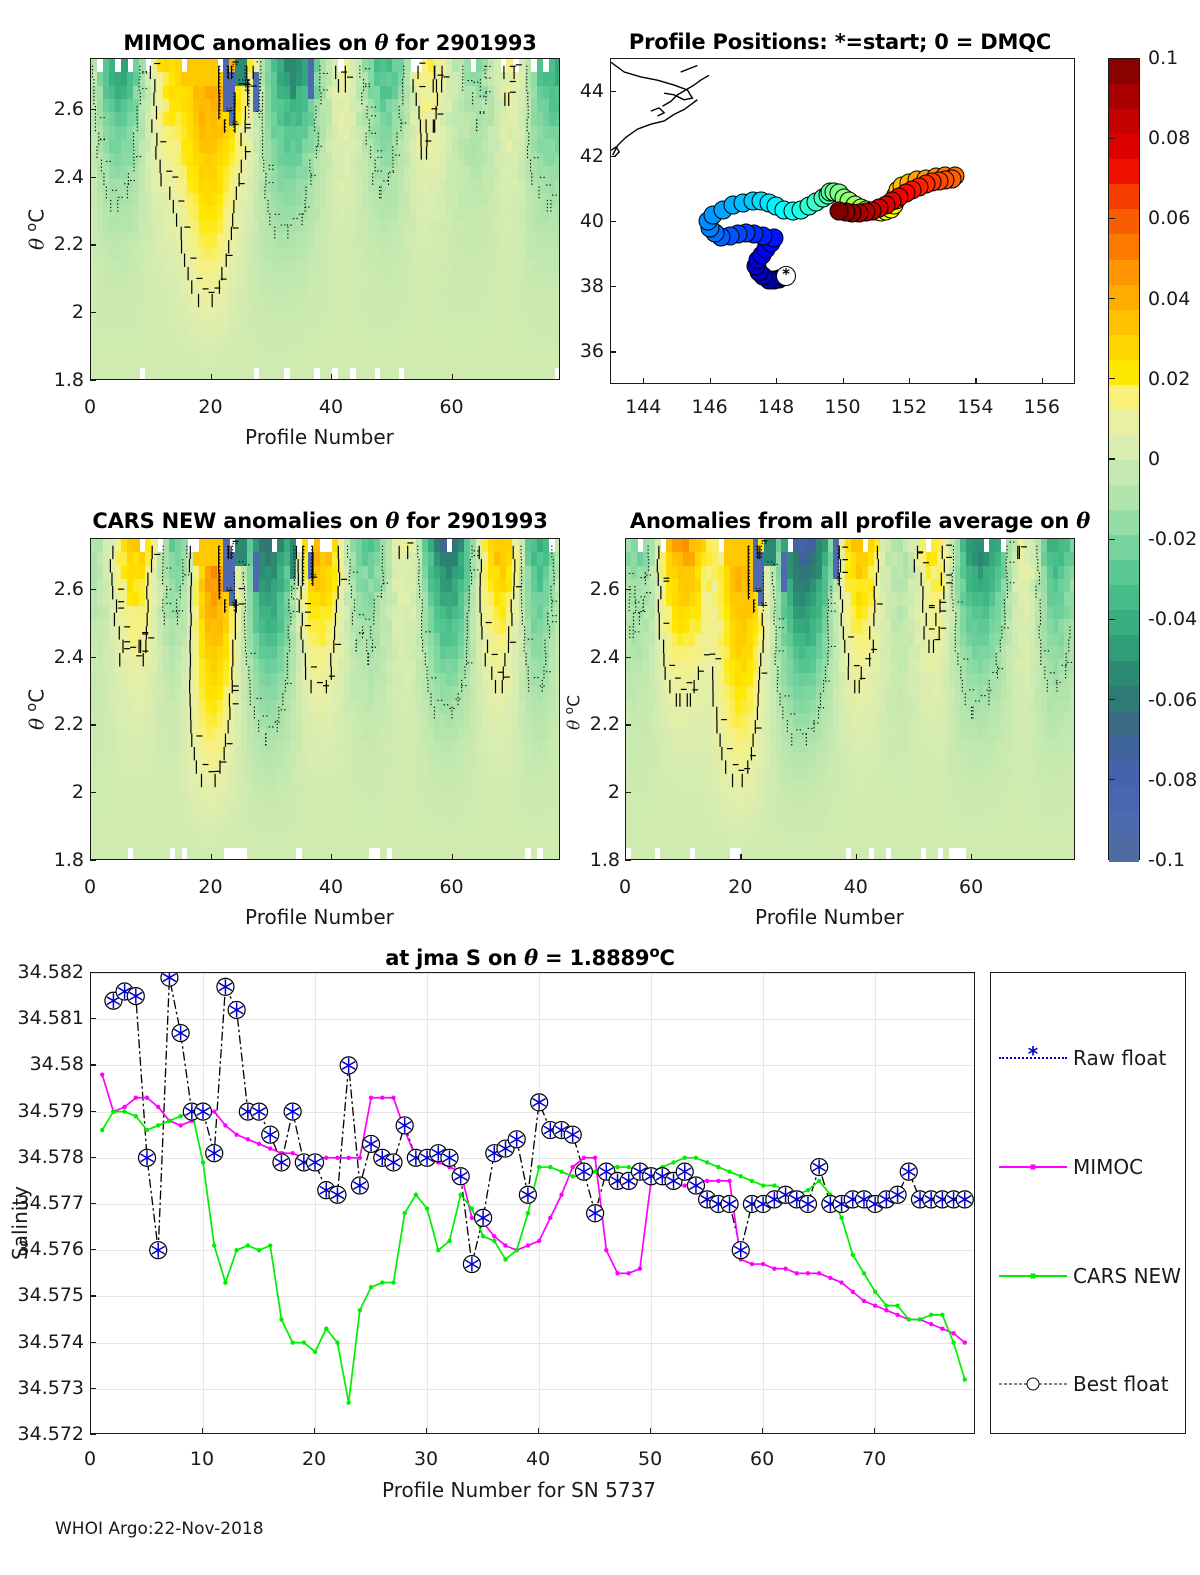 The image size is (1200, 1575). Describe the element at coordinates (324, 184) in the screenshot. I see `contour-overlay` at that location.